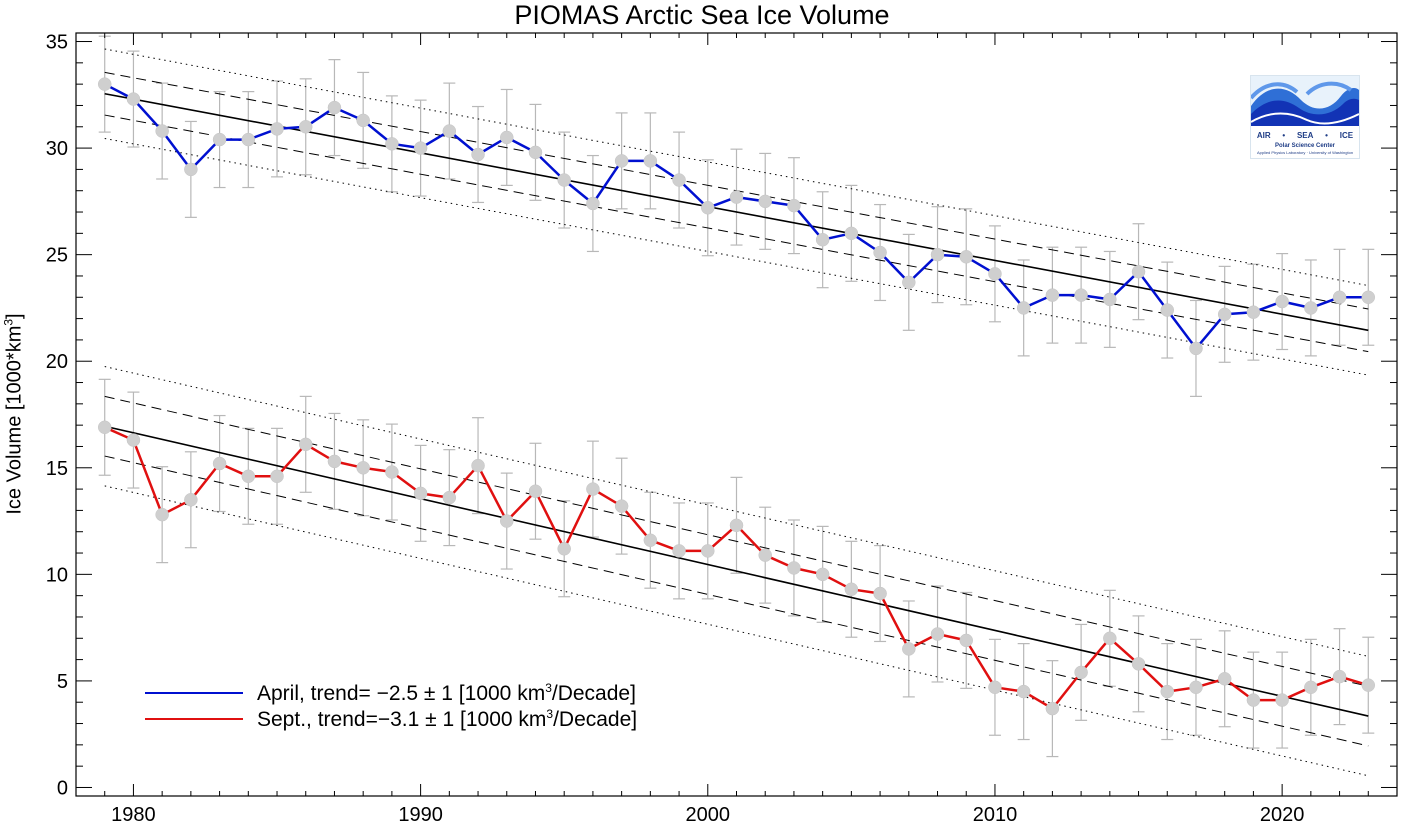  Describe the element at coordinates (194, 693) in the screenshot. I see `legend-swatch-april` at that location.